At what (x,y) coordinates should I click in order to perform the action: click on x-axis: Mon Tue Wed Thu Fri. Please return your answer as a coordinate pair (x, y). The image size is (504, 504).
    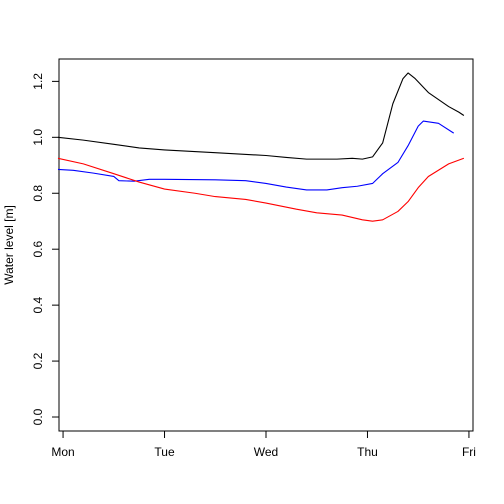
    Looking at the image, I should click on (263, 444).